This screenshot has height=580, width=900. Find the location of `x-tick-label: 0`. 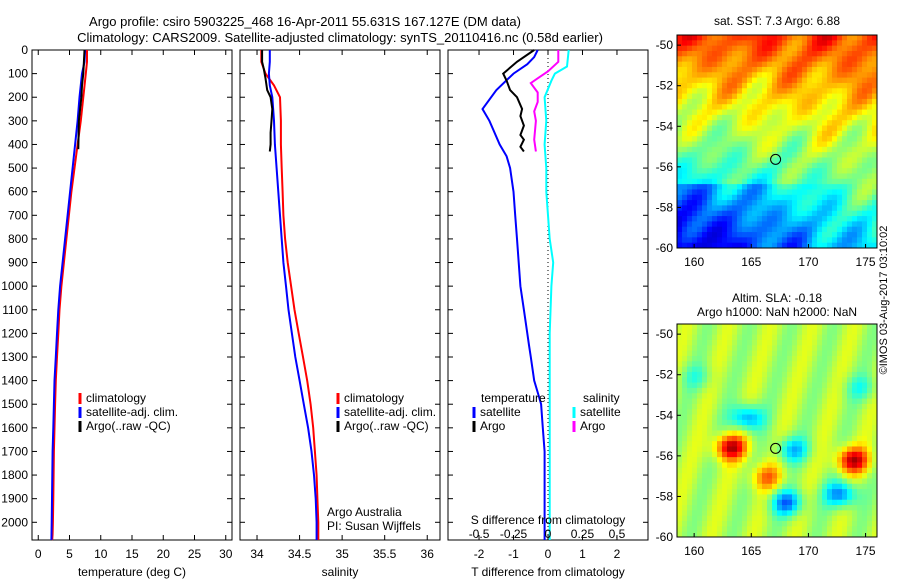

x-tick-label: 0 is located at coordinates (38, 554).